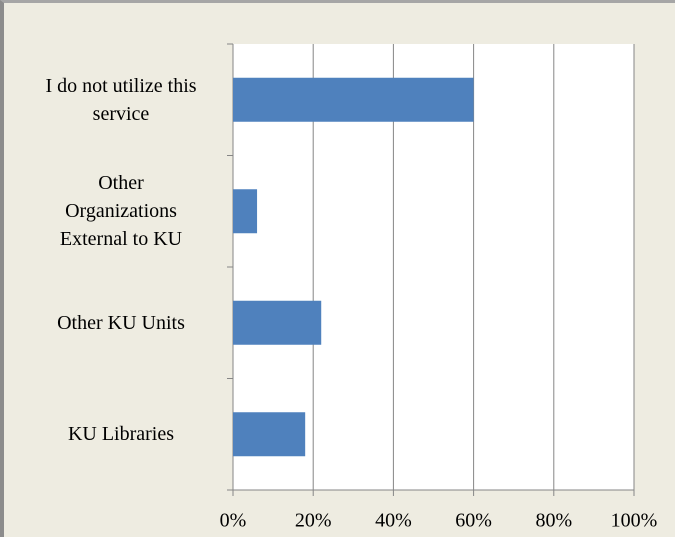  I want to click on y-tick-label: I do not utilize this service, so click(121, 99).